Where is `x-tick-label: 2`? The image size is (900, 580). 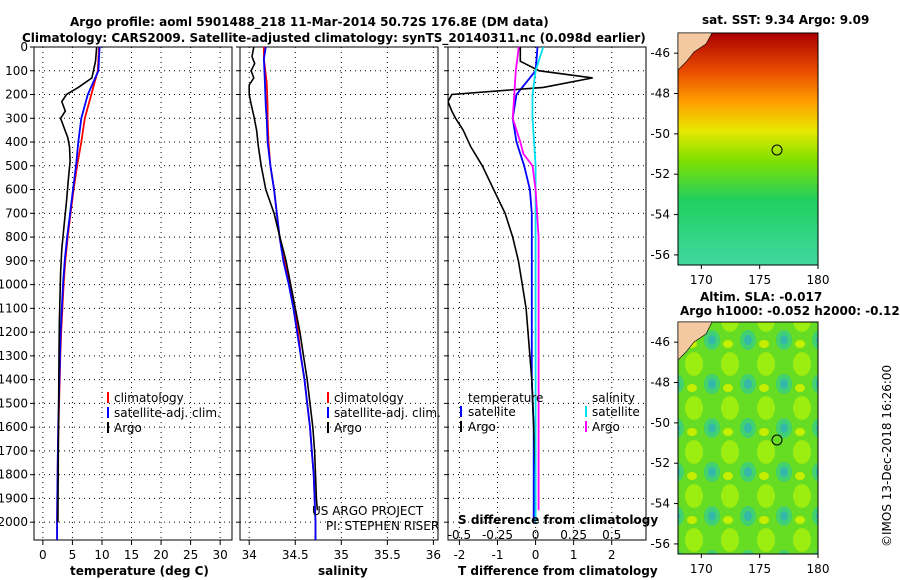 x-tick-label: 2 is located at coordinates (612, 555).